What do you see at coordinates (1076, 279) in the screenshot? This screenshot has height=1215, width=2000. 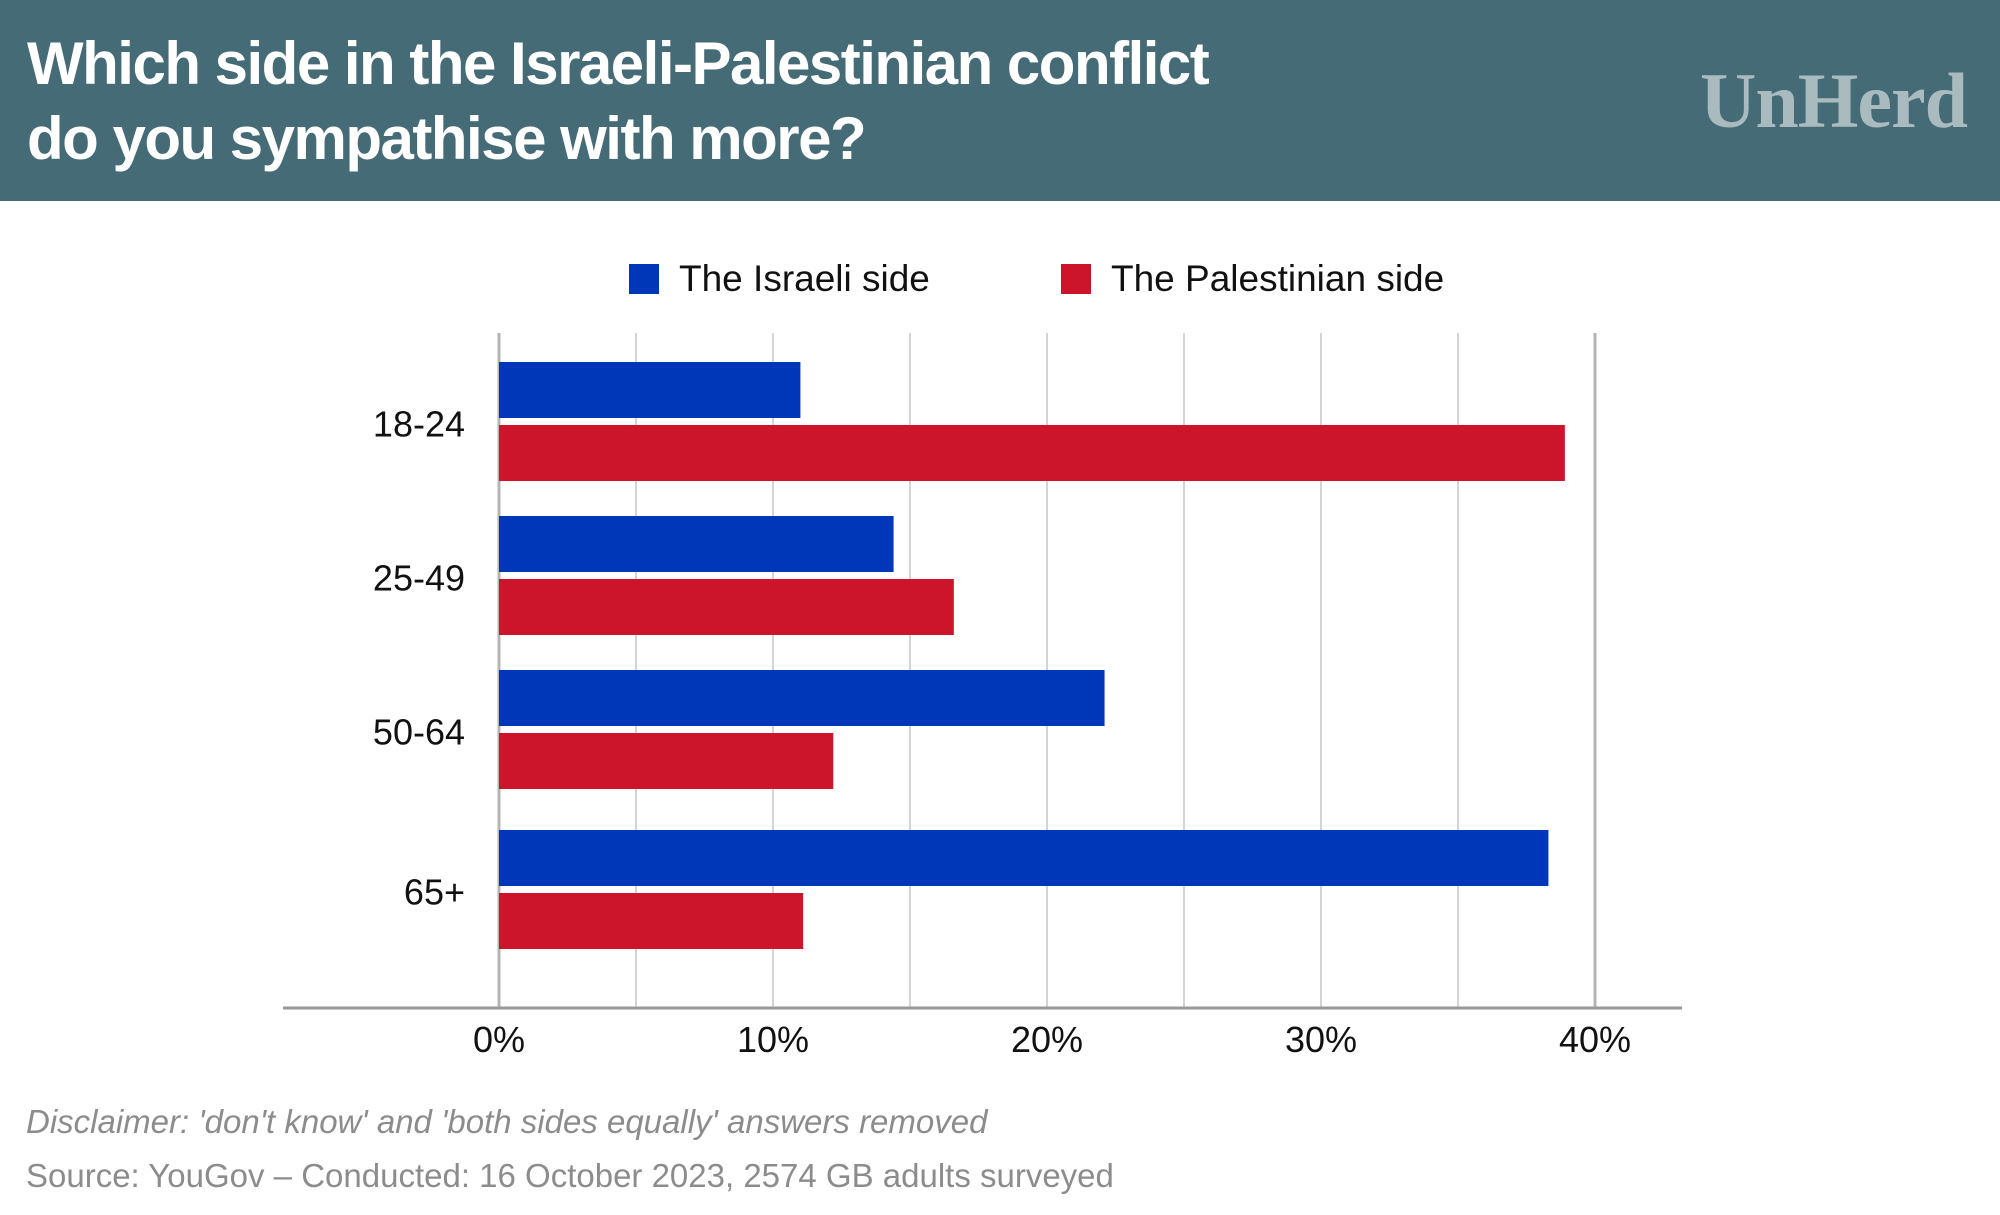 I see `legend-swatch-palestinian` at bounding box center [1076, 279].